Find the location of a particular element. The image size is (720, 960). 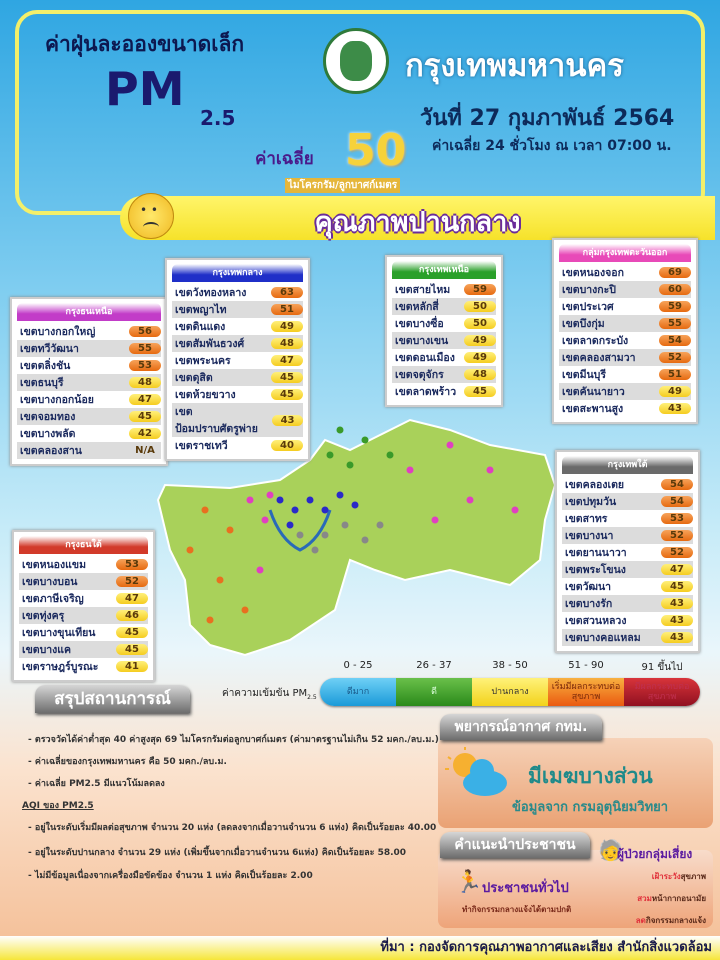

district-name: เขตคลองสามวา is located at coordinates (599, 358).